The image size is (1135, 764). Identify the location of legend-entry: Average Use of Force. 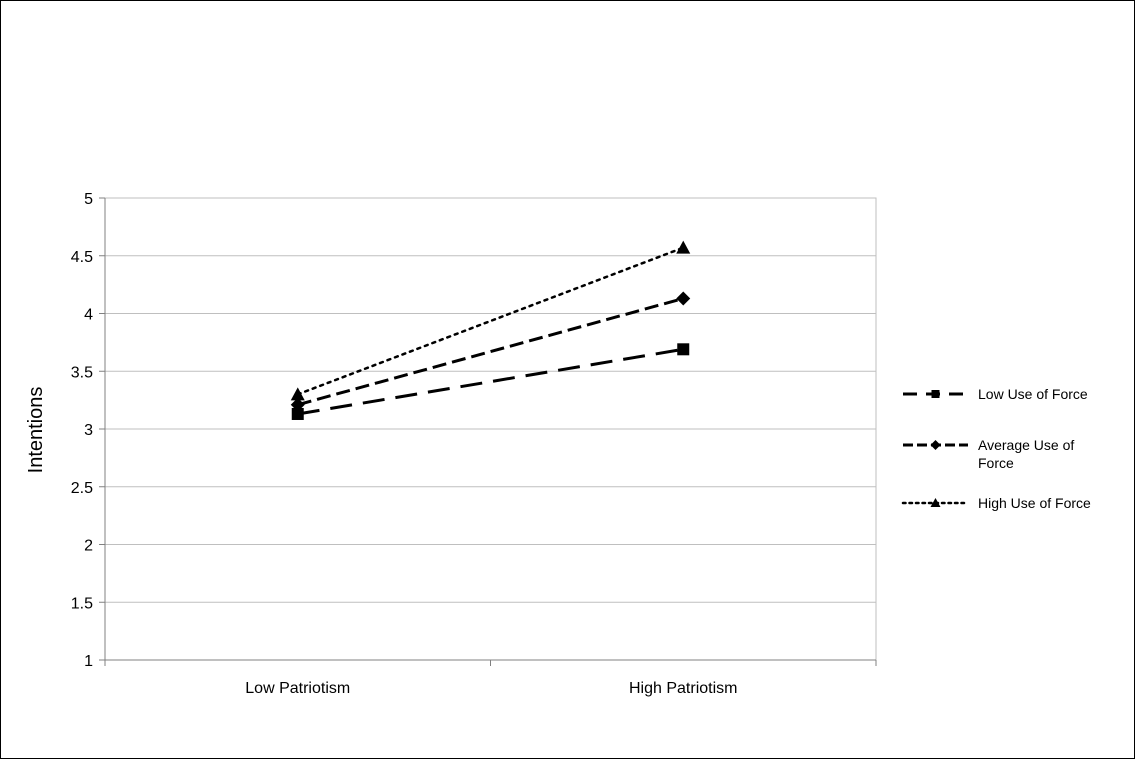
(988, 454).